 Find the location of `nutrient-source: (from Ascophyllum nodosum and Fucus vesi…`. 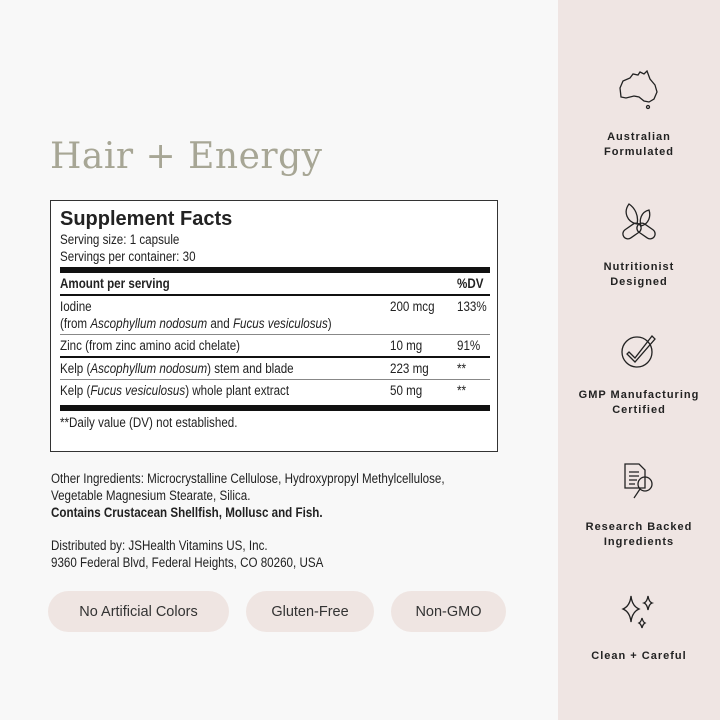

nutrient-source: (from Ascophyllum nodosum and Fucus vesi… is located at coordinates (196, 323).